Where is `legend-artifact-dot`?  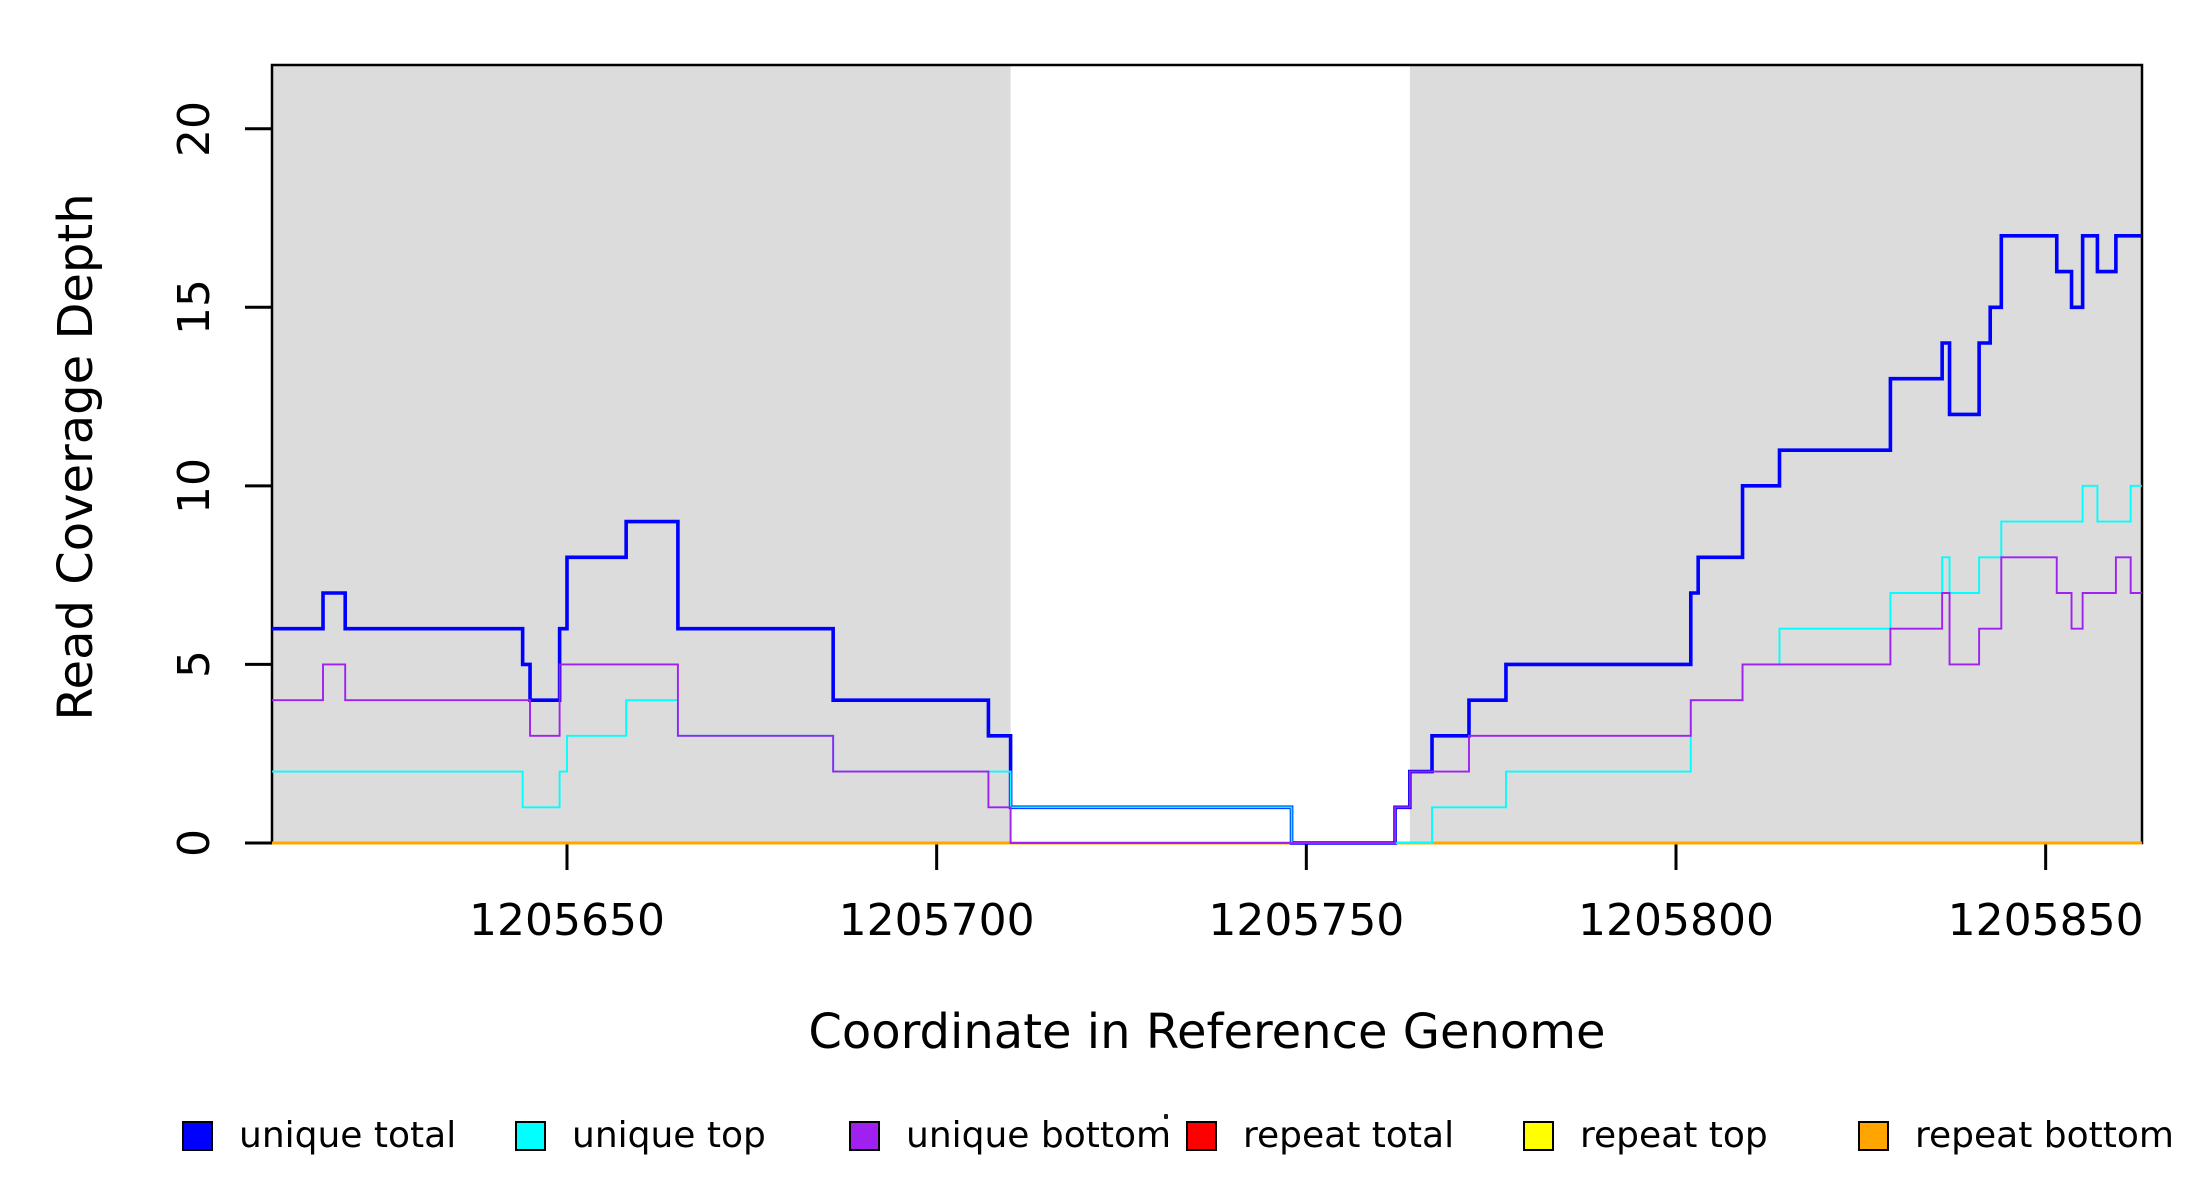 legend-artifact-dot is located at coordinates (1166, 1116).